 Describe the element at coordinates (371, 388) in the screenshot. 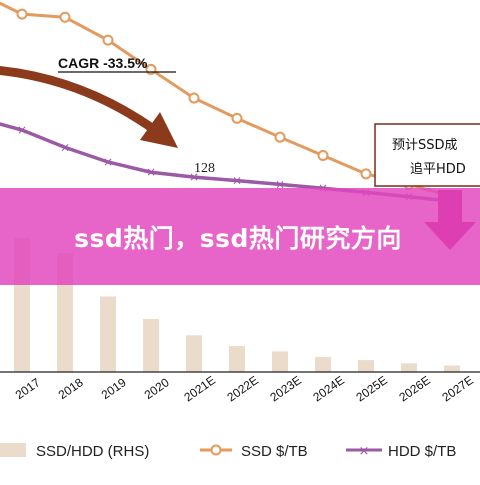

I see `x-tick-2025E: 2025E` at that location.